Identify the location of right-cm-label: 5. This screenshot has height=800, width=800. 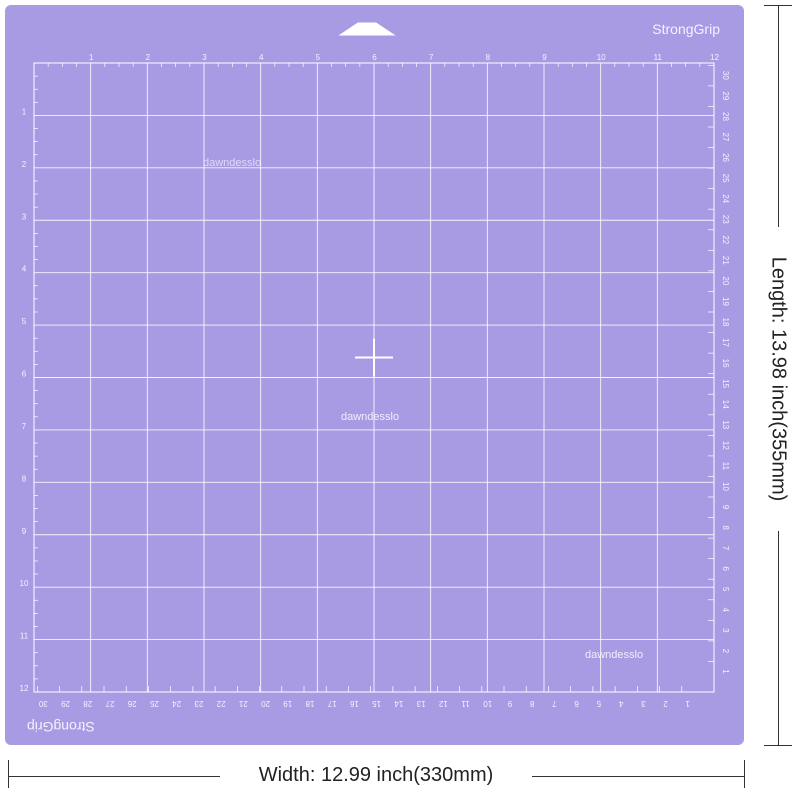
(725, 589).